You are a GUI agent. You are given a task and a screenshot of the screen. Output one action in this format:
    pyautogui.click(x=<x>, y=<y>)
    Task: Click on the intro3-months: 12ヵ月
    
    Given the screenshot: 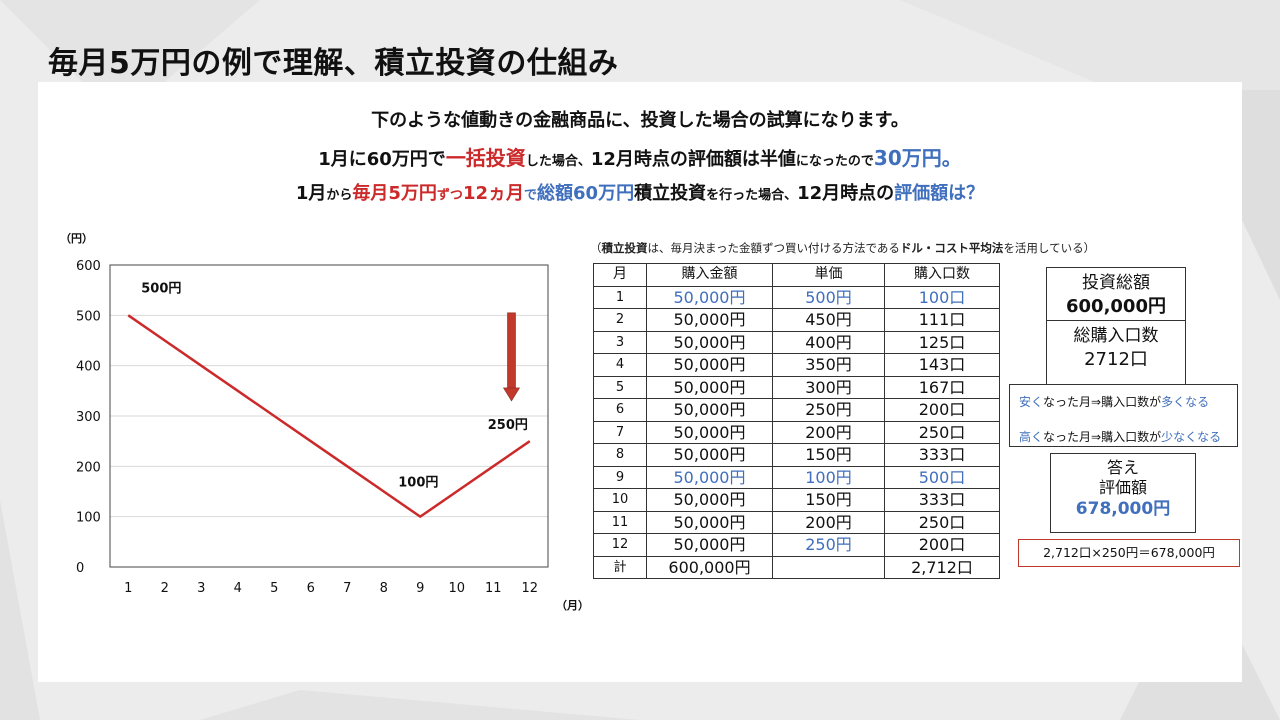 What is the action you would take?
    pyautogui.click(x=493, y=193)
    